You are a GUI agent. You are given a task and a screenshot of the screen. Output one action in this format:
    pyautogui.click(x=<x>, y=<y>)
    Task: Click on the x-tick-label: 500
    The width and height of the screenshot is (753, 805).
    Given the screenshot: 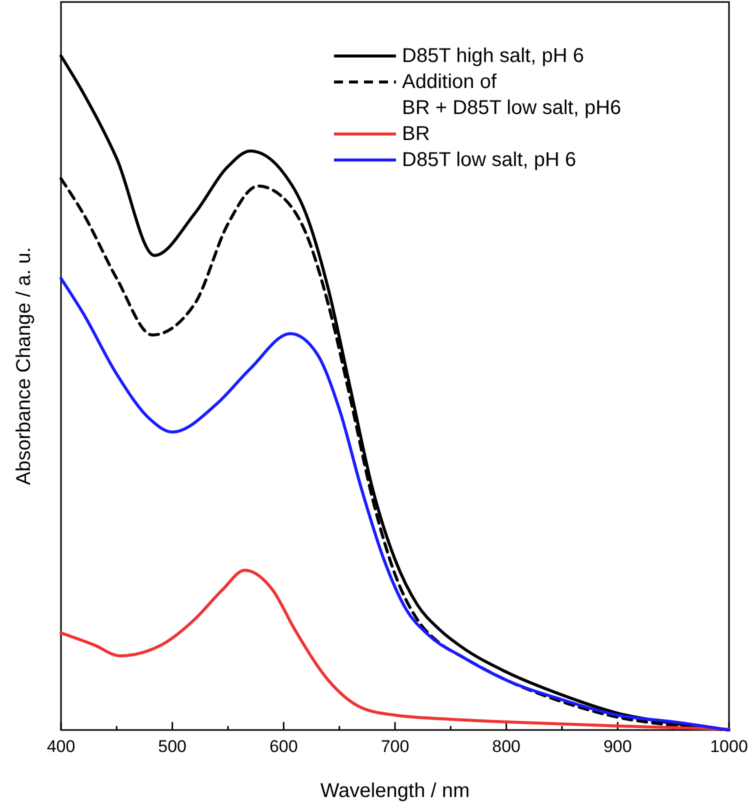 What is the action you would take?
    pyautogui.click(x=172, y=746)
    